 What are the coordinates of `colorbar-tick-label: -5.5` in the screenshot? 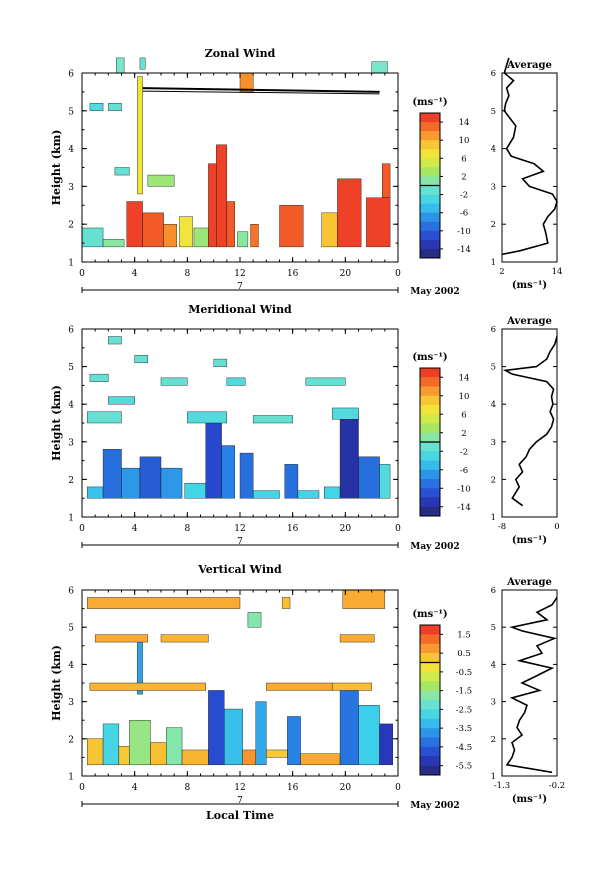 It's located at (464, 767).